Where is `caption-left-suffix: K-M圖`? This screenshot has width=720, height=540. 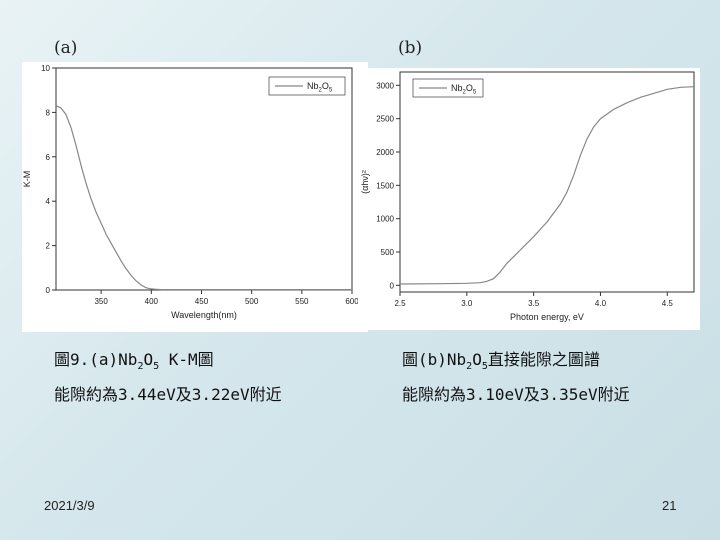 caption-left-suffix: K-M圖 is located at coordinates (186, 359).